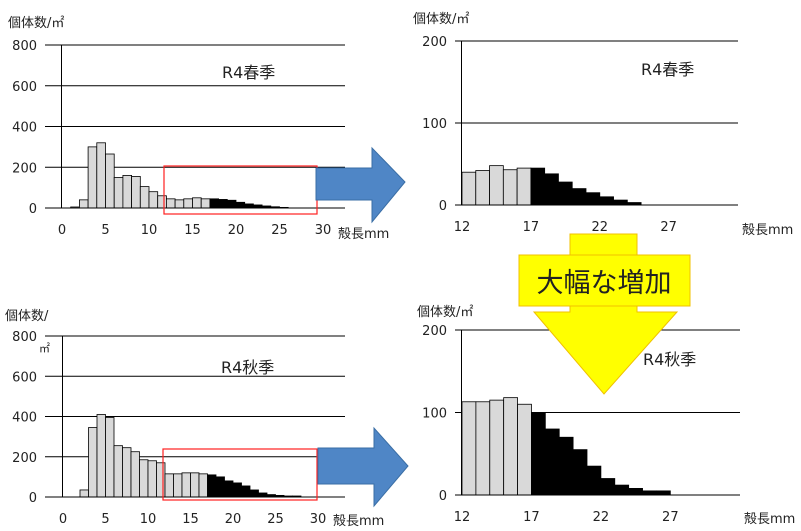 The height and width of the screenshot is (531, 801). Describe the element at coordinates (275, 519) in the screenshot. I see `x-tick-label: 25` at that location.